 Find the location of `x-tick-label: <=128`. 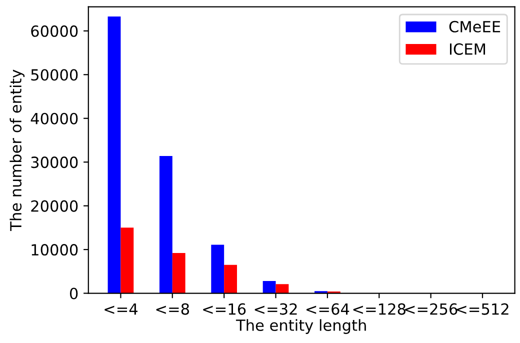

x-tick-label: <=128 is located at coordinates (379, 309).